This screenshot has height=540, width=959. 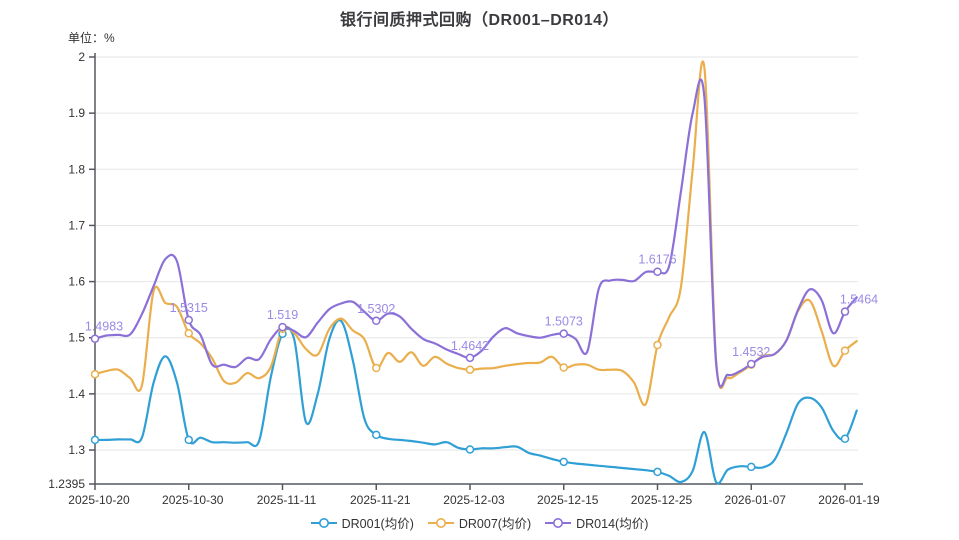 What do you see at coordinates (495, 524) in the screenshot?
I see `legend-label-dr007: DR007(均价)` at bounding box center [495, 524].